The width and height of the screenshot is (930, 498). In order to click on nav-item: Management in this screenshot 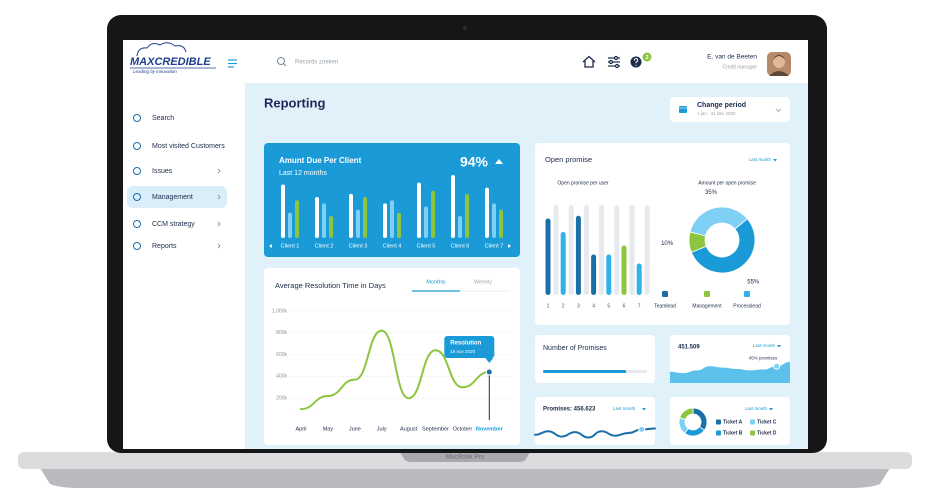, I will do `click(172, 197)`.